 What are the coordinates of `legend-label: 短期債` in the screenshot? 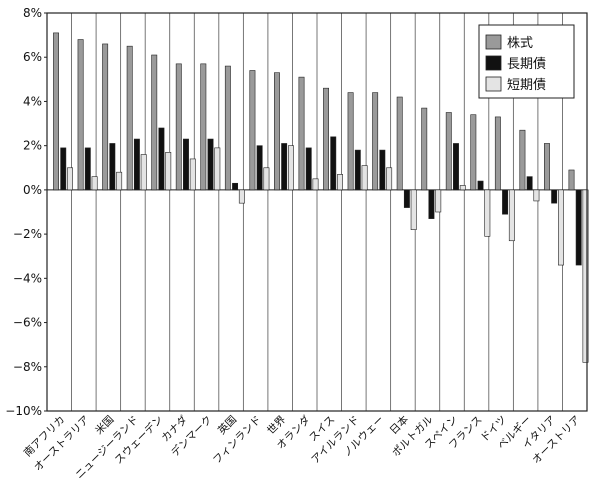 It's located at (526, 85).